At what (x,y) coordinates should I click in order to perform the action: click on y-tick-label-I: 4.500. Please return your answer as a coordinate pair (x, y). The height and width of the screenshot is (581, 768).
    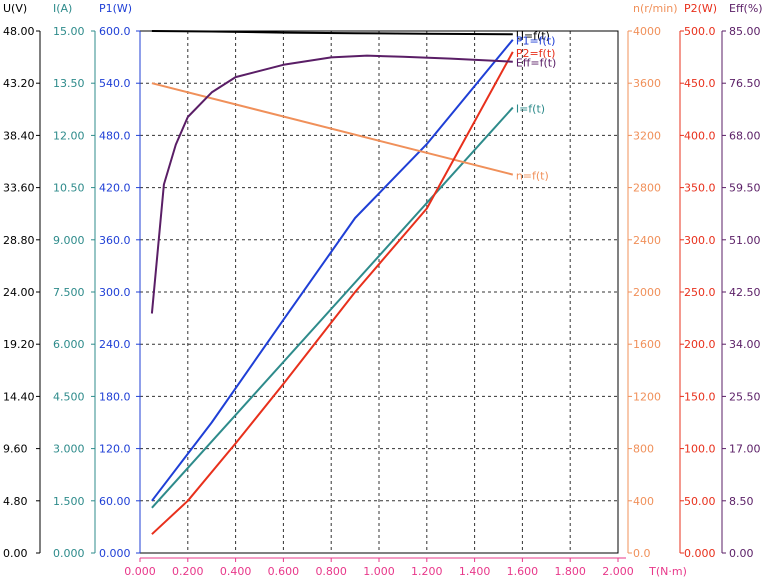
    Looking at the image, I should click on (69, 396).